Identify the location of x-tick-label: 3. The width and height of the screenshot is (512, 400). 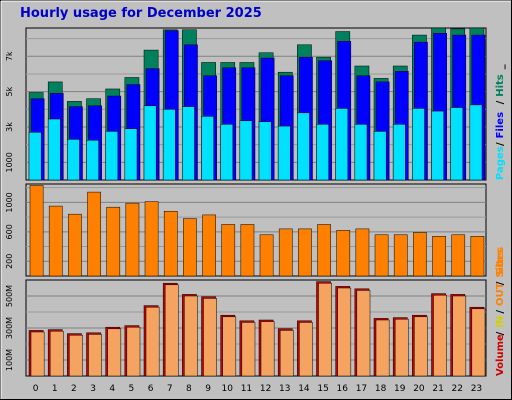
(93, 389).